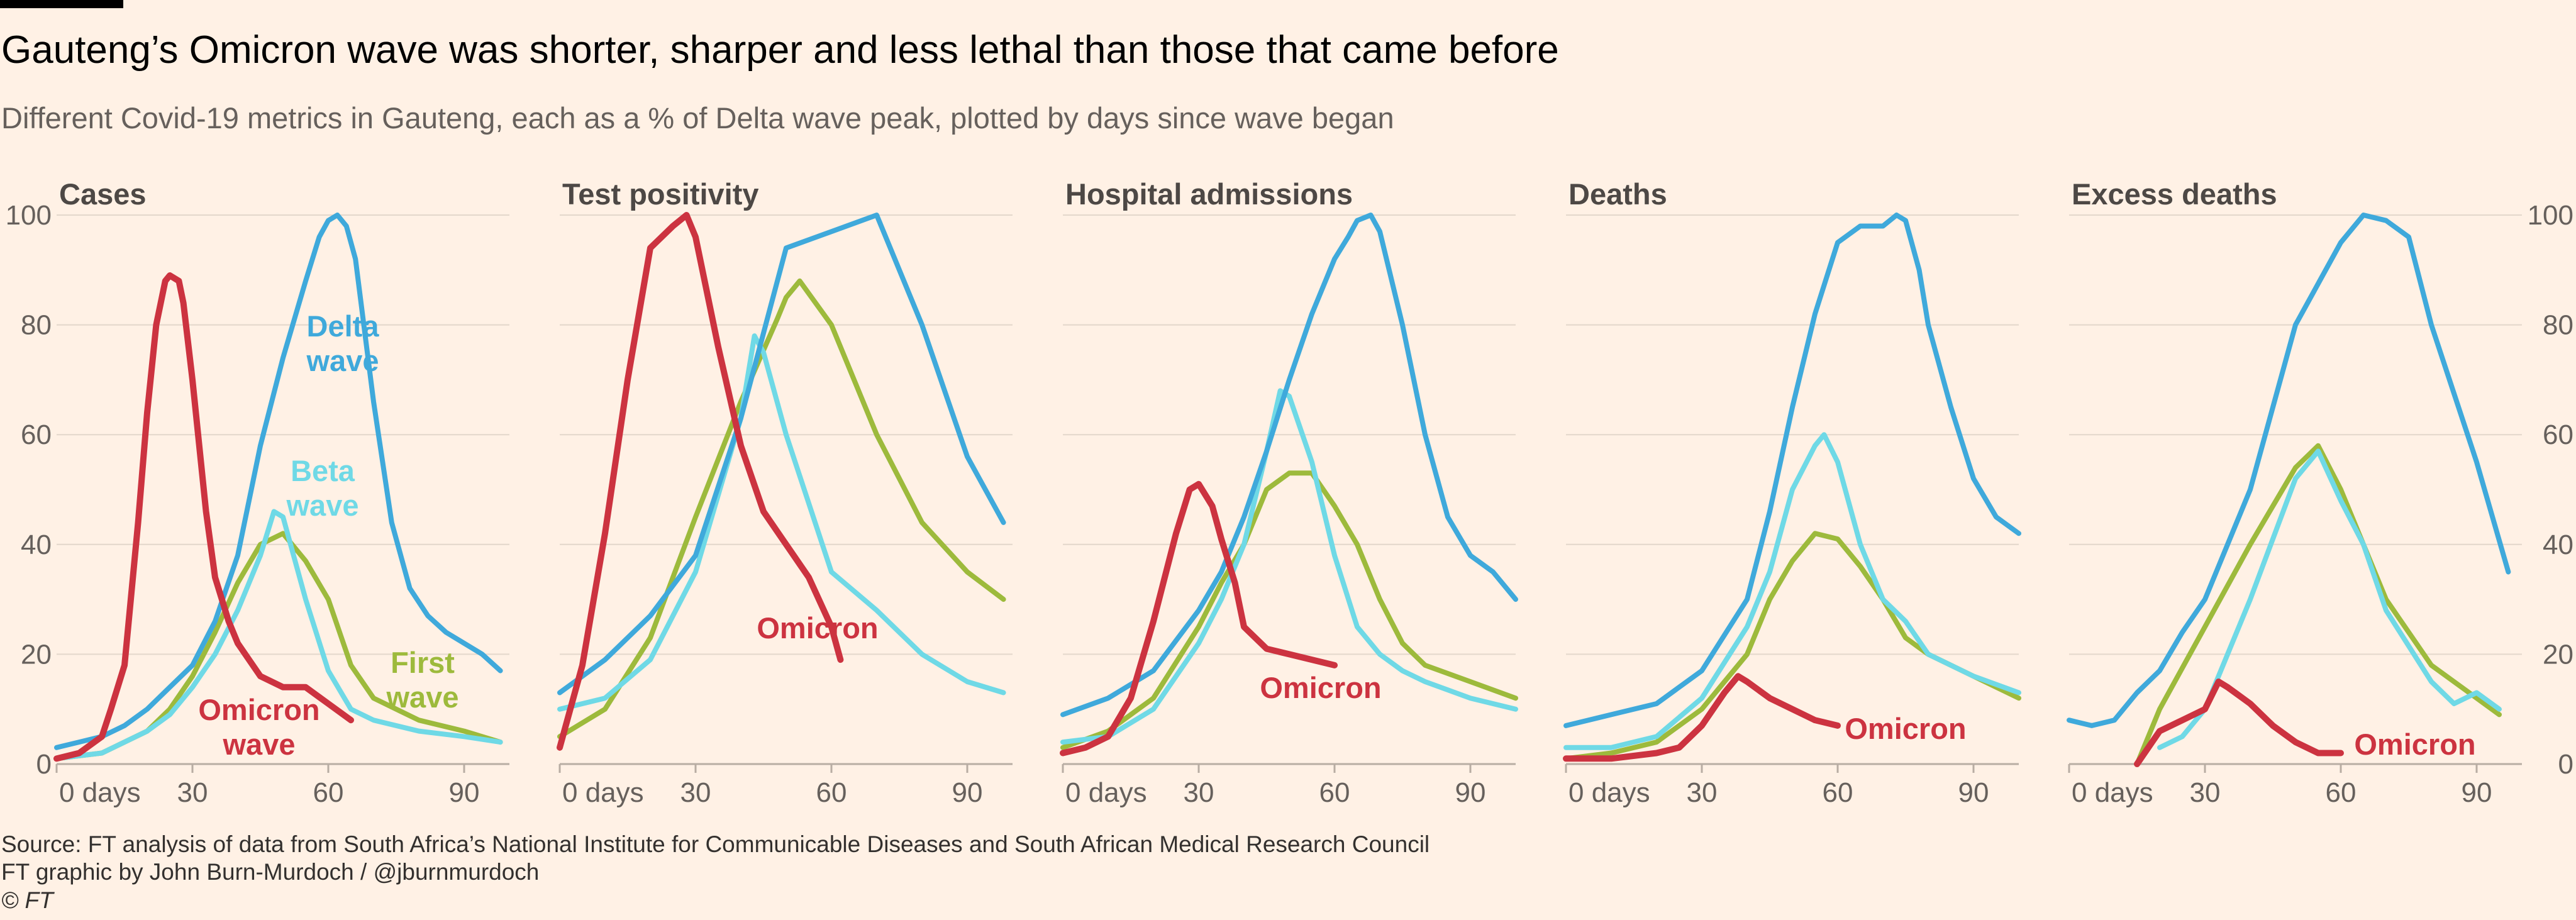 The height and width of the screenshot is (920, 2576). What do you see at coordinates (27, 900) in the screenshot?
I see `copyright-note: © FT` at bounding box center [27, 900].